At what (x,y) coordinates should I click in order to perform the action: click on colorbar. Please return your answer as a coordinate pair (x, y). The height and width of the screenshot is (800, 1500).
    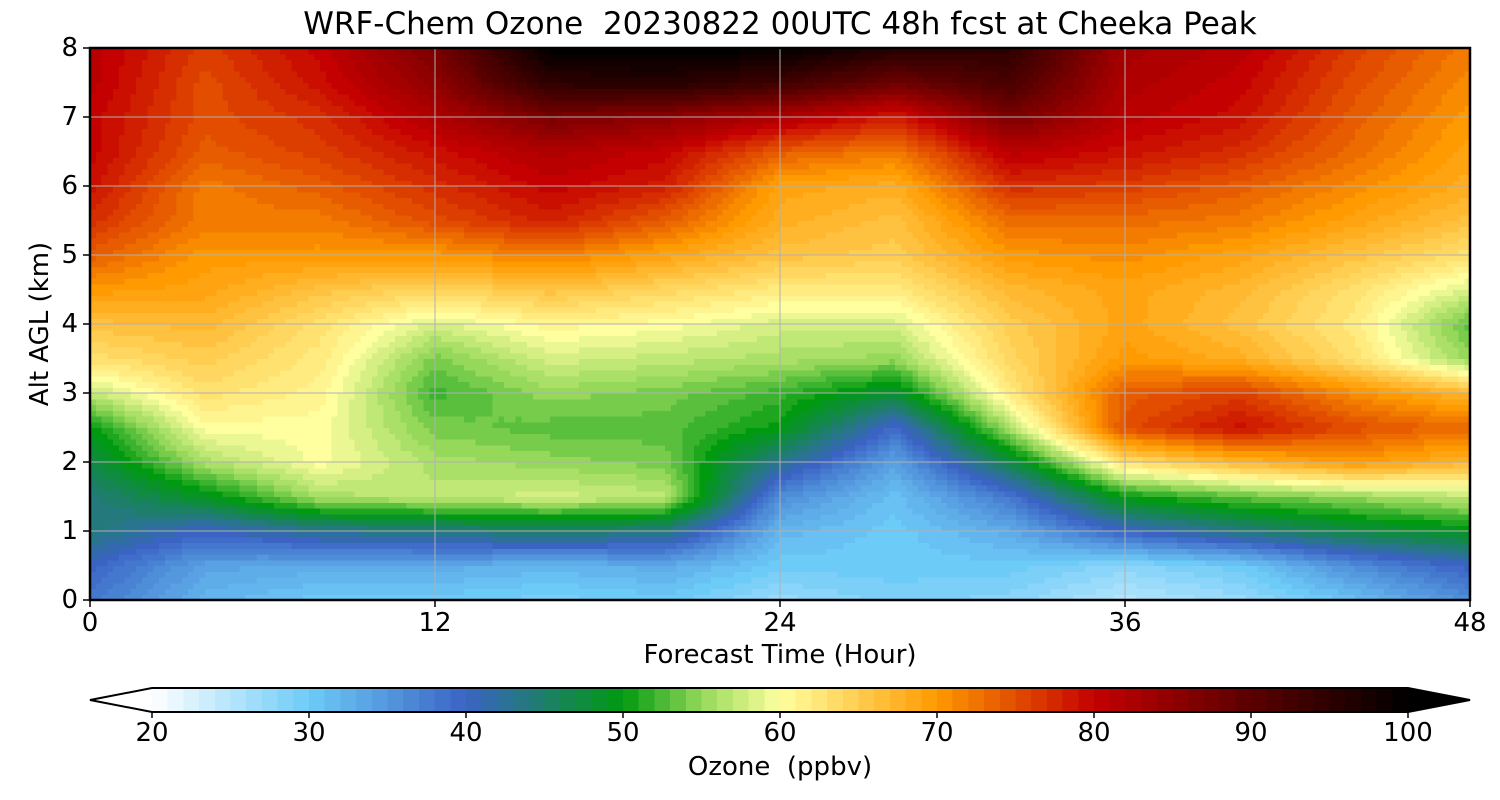
    Looking at the image, I should click on (780, 700).